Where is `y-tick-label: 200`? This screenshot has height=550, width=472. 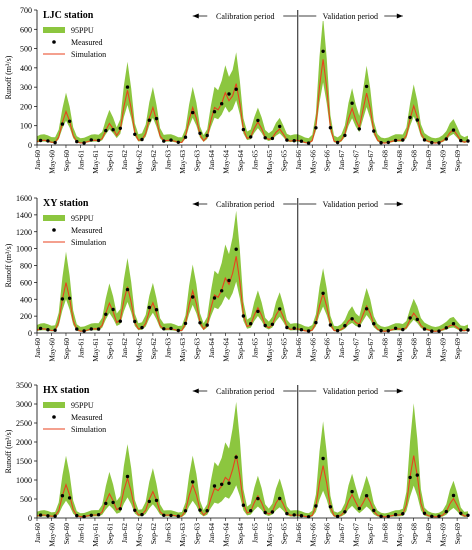
y-tick-label: 200 is located at coordinates (26, 316).